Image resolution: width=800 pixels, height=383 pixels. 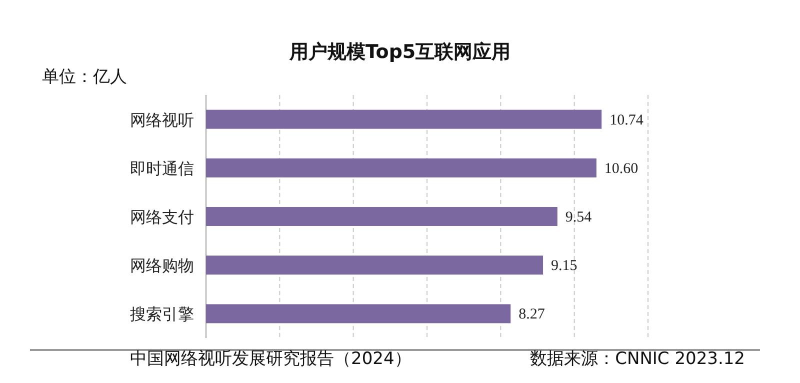 I want to click on text: 中国网络视听发展研究报告（2024）, so click(x=271, y=359).